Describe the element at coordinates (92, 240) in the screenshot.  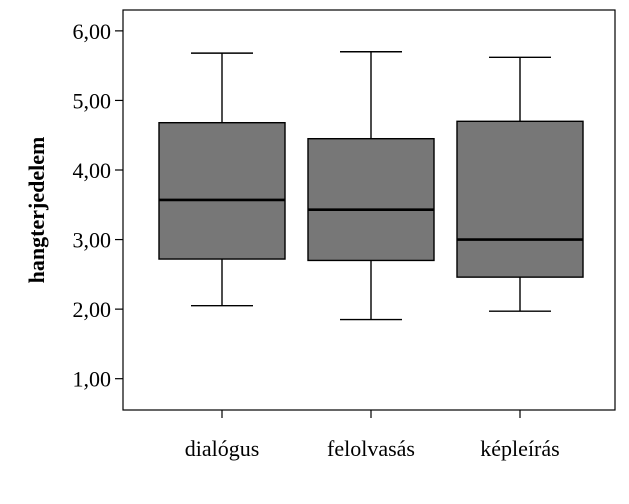
I see `y-tick-label: 3,00` at that location.